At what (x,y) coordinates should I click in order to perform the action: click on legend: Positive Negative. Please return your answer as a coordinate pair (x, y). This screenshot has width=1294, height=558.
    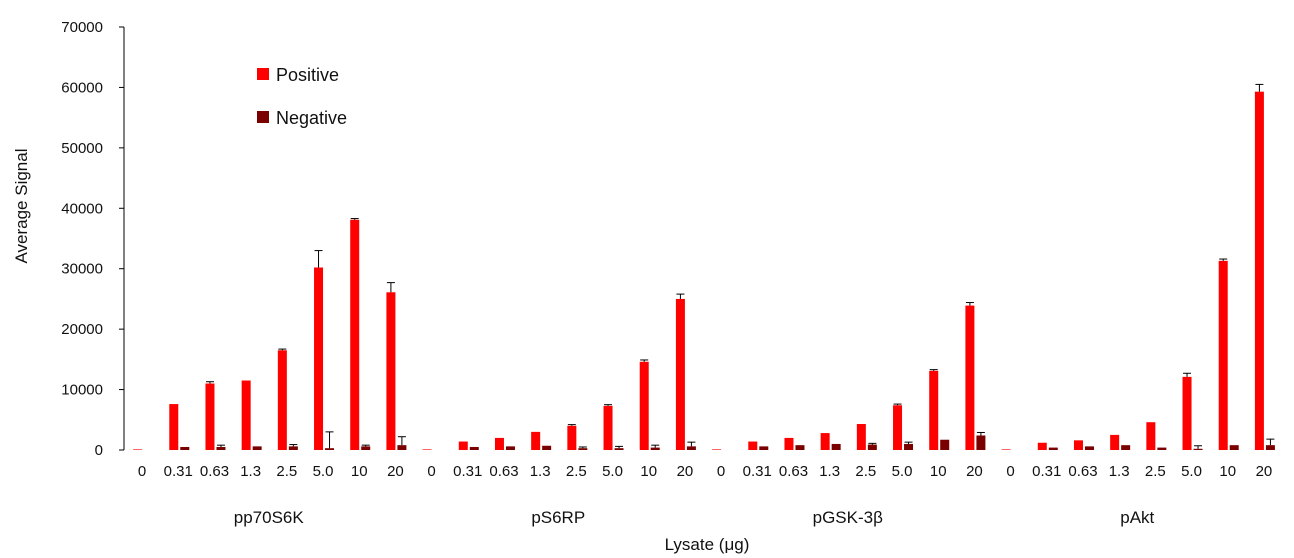
    Looking at the image, I should click on (302, 96).